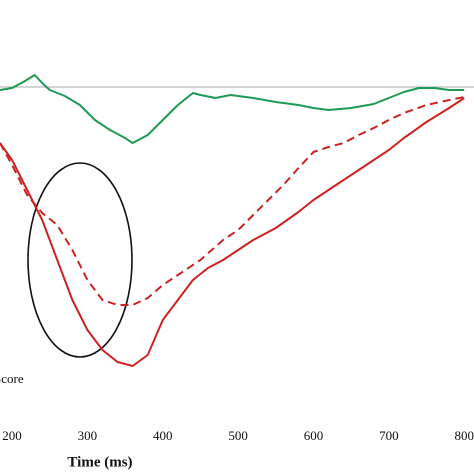  What do you see at coordinates (163, 435) in the screenshot?
I see `x-tick-label: 400` at bounding box center [163, 435].